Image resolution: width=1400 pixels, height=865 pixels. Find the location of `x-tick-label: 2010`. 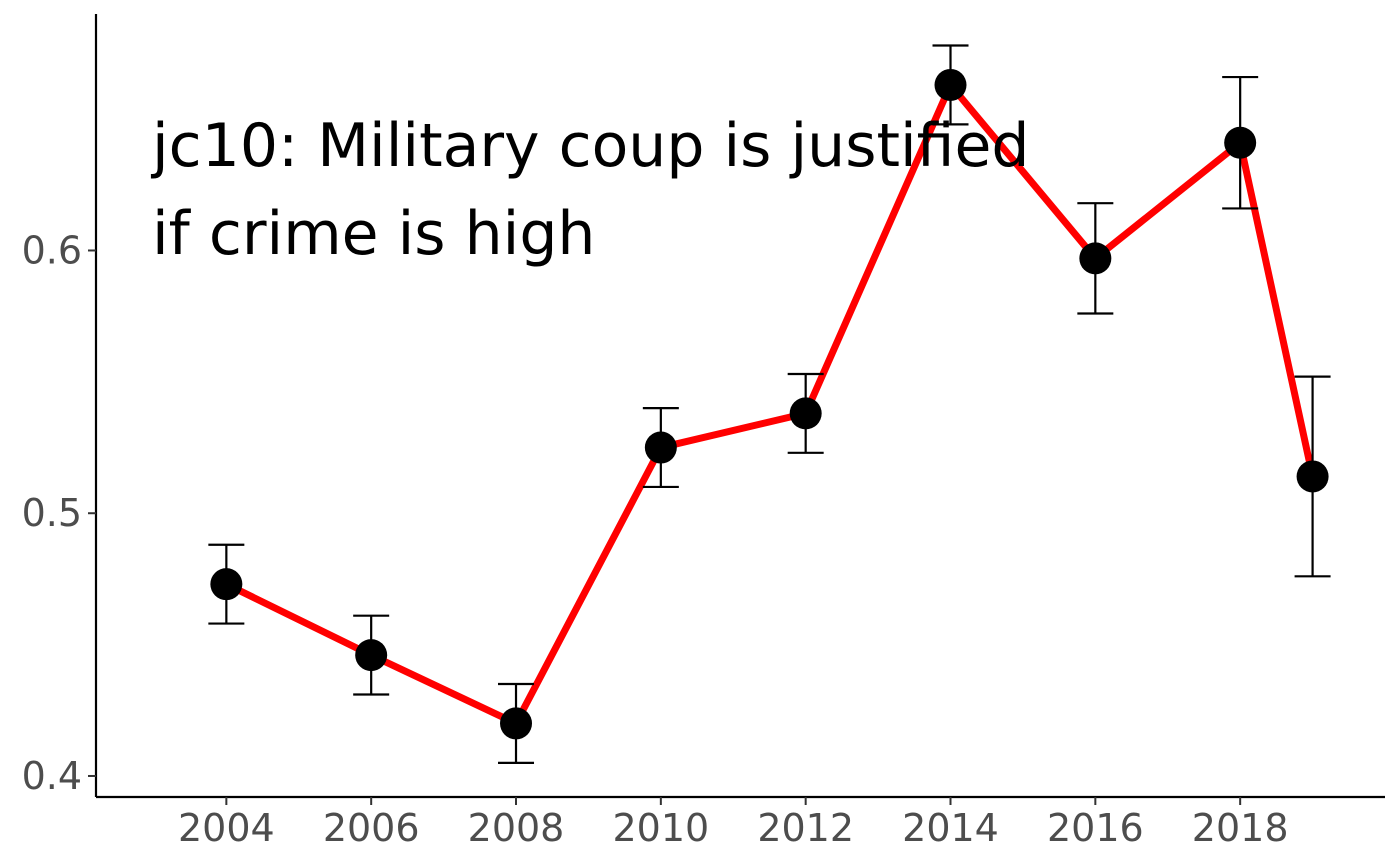

x-tick-label: 2010 is located at coordinates (660, 828).